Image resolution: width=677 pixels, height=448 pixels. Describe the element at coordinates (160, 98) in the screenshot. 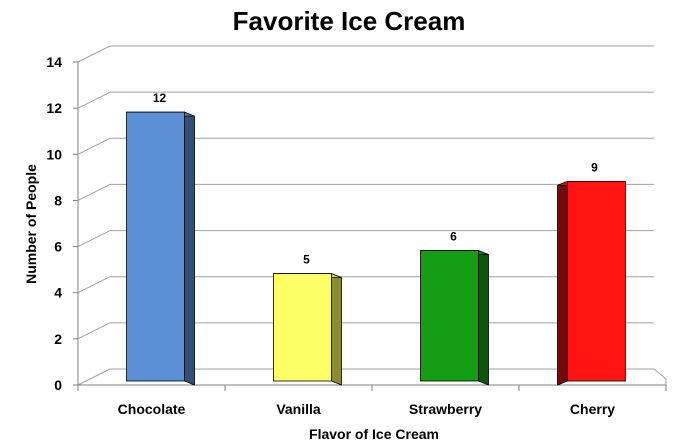

I see `data-label: 12` at that location.